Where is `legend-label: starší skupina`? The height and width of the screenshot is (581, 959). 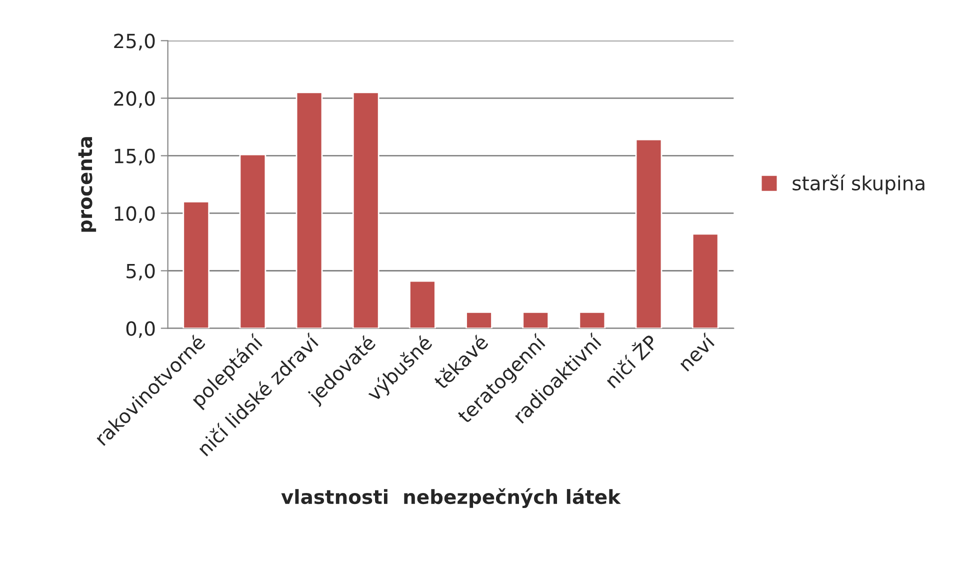 legend-label: starší skupina is located at coordinates (858, 184).